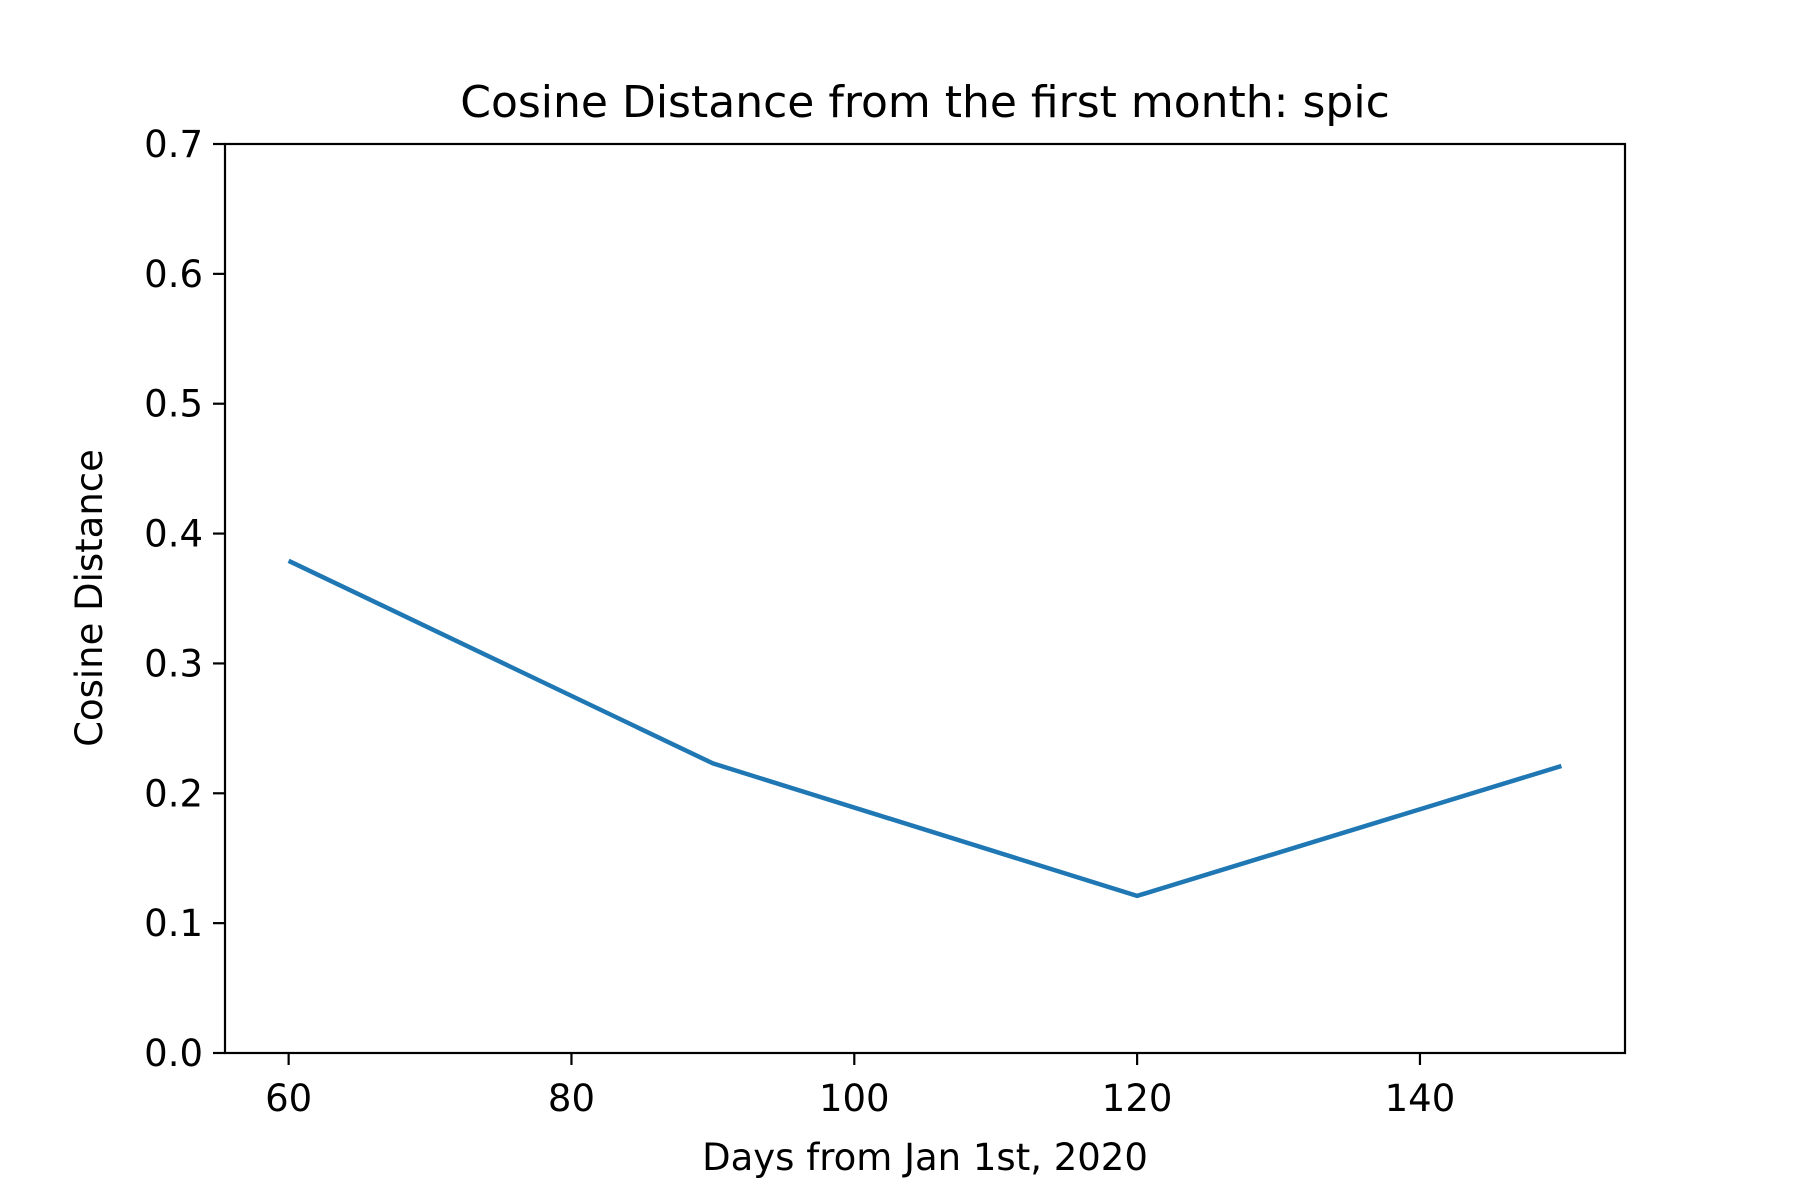  I want to click on y-axis-ticks: 0.0 0.1 0.2 0.3 0.4 0.5 0.6 0.7, so click(184, 599).